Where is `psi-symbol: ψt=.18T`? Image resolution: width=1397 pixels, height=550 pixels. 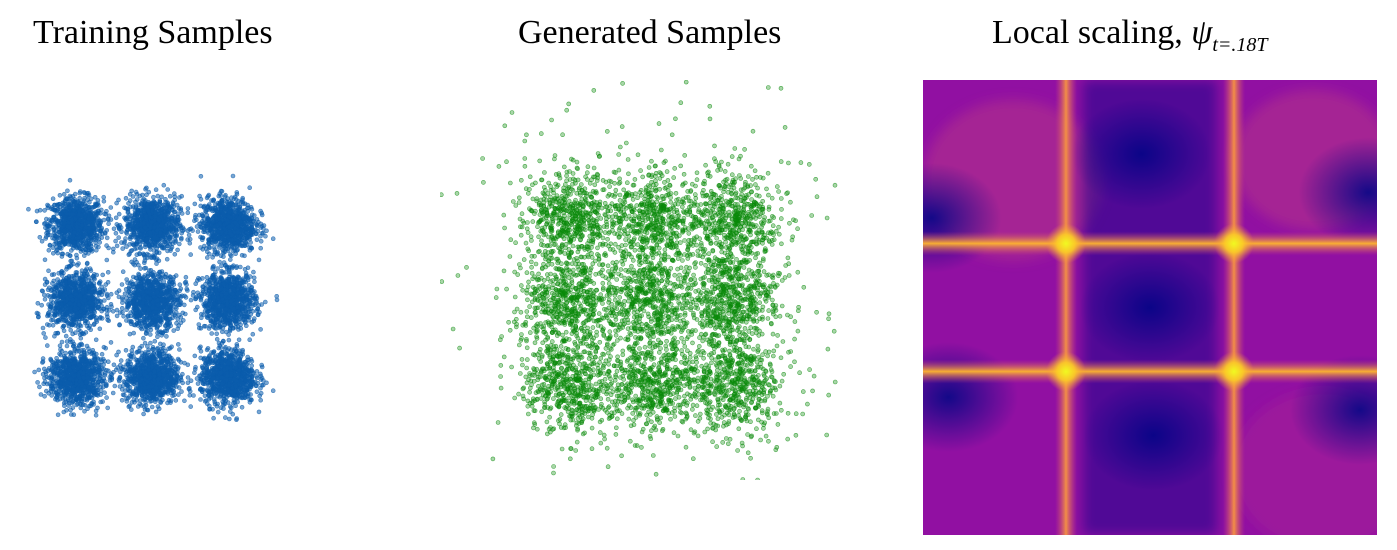 psi-symbol: ψt=.18T is located at coordinates (1229, 35).